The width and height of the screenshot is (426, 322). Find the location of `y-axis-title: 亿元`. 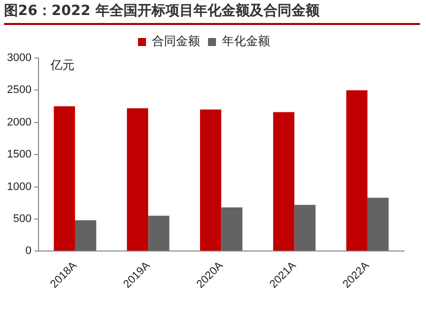

y-axis-title: 亿元 is located at coordinates (61, 65).